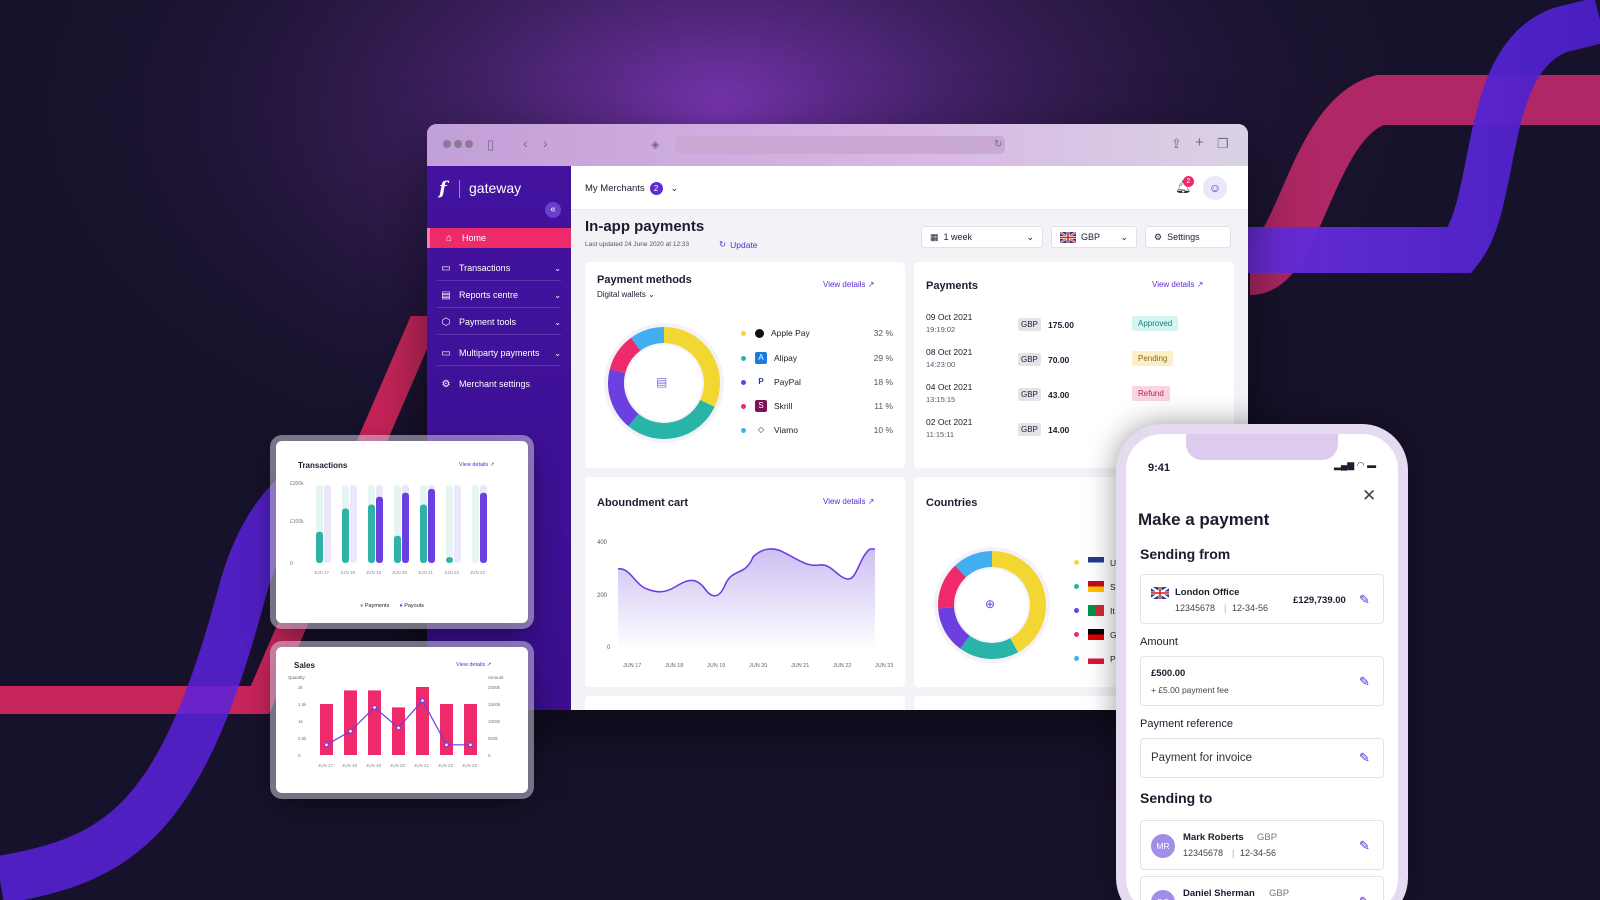 This screenshot has width=1600, height=900. Describe the element at coordinates (1163, 895) in the screenshot. I see `avatar: DS` at that location.